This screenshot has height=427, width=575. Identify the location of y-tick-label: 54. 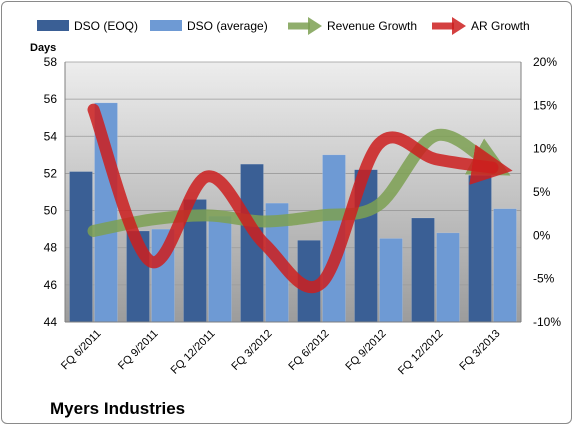
(51, 136).